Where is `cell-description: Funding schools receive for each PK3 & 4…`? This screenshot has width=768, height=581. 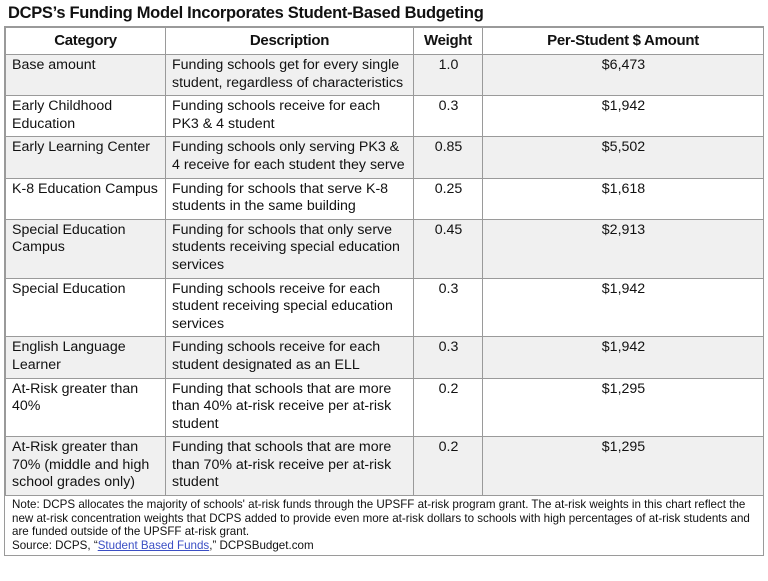 cell-description: Funding schools receive for each PK3 & 4… is located at coordinates (289, 116).